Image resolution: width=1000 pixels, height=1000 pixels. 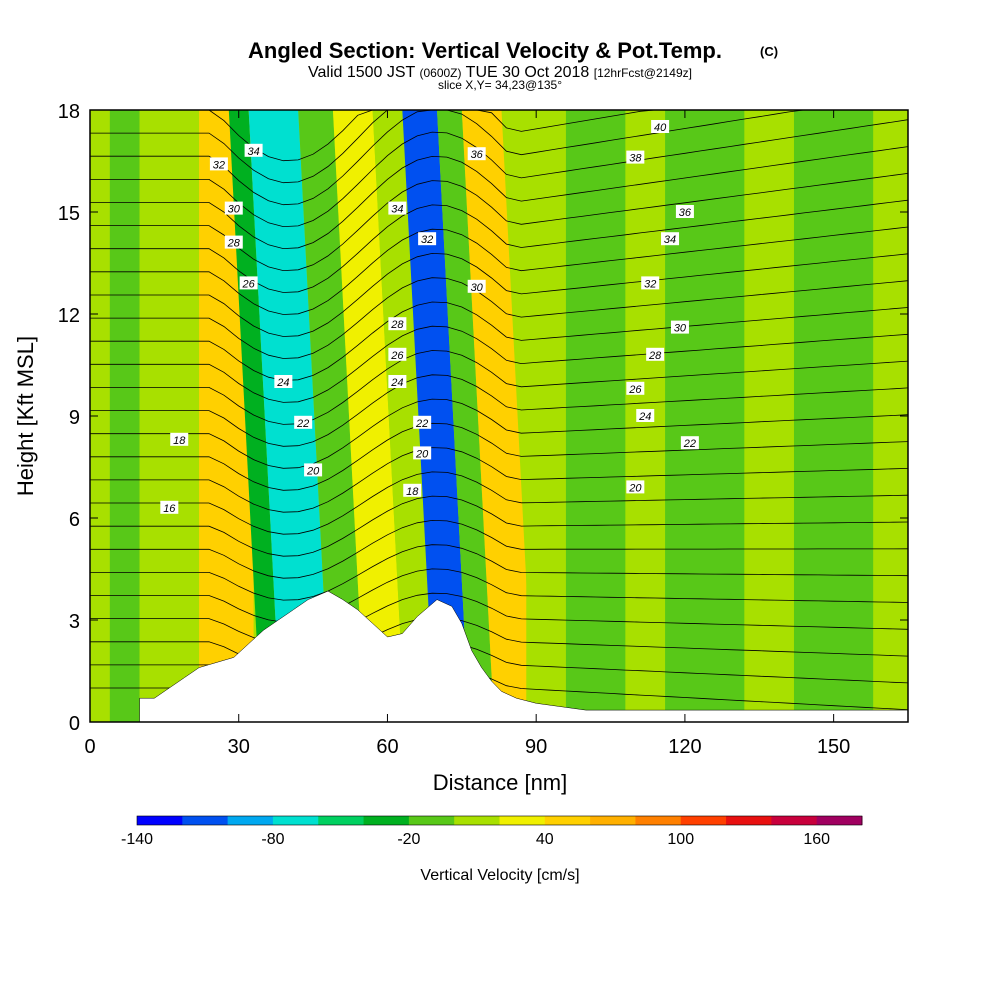 What do you see at coordinates (499, 875) in the screenshot?
I see `colorbar-title: Vertical Velocity [cm/s]` at bounding box center [499, 875].